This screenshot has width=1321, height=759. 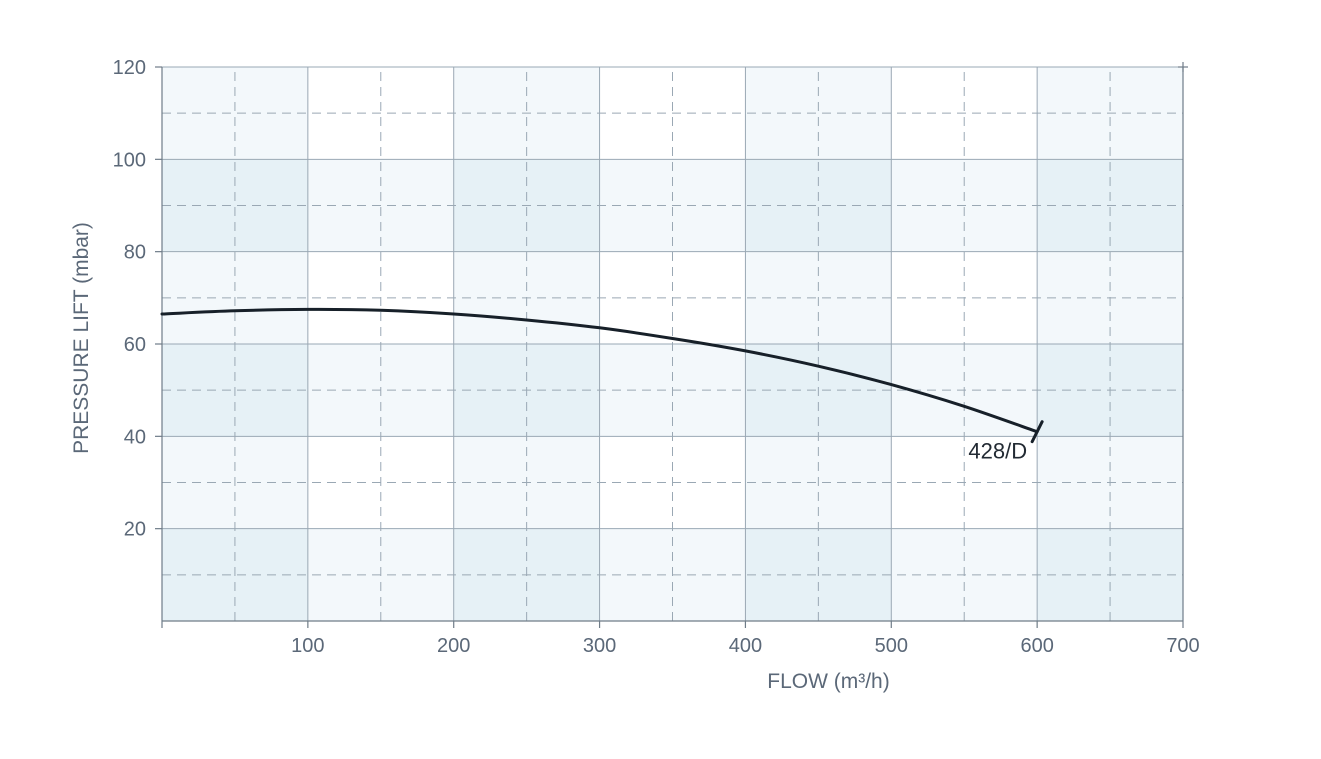 What do you see at coordinates (997, 451) in the screenshot?
I see `series-label: 428/D` at bounding box center [997, 451].